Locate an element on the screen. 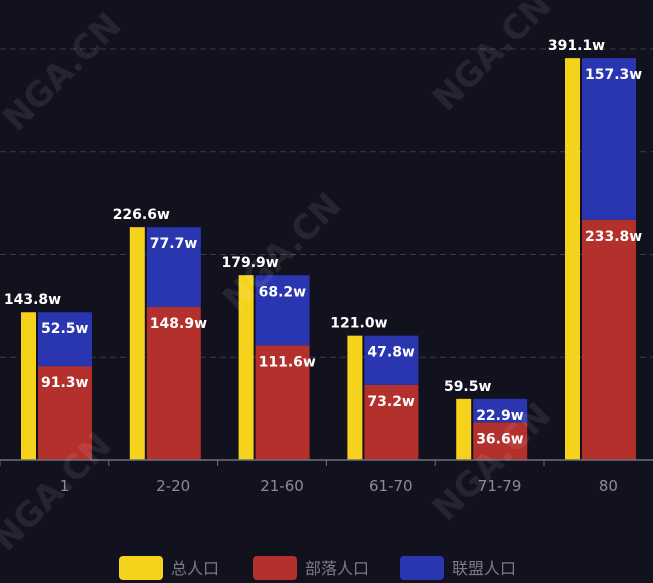 The image size is (653, 583). tick-label-2-20: 2-20 is located at coordinates (173, 486).